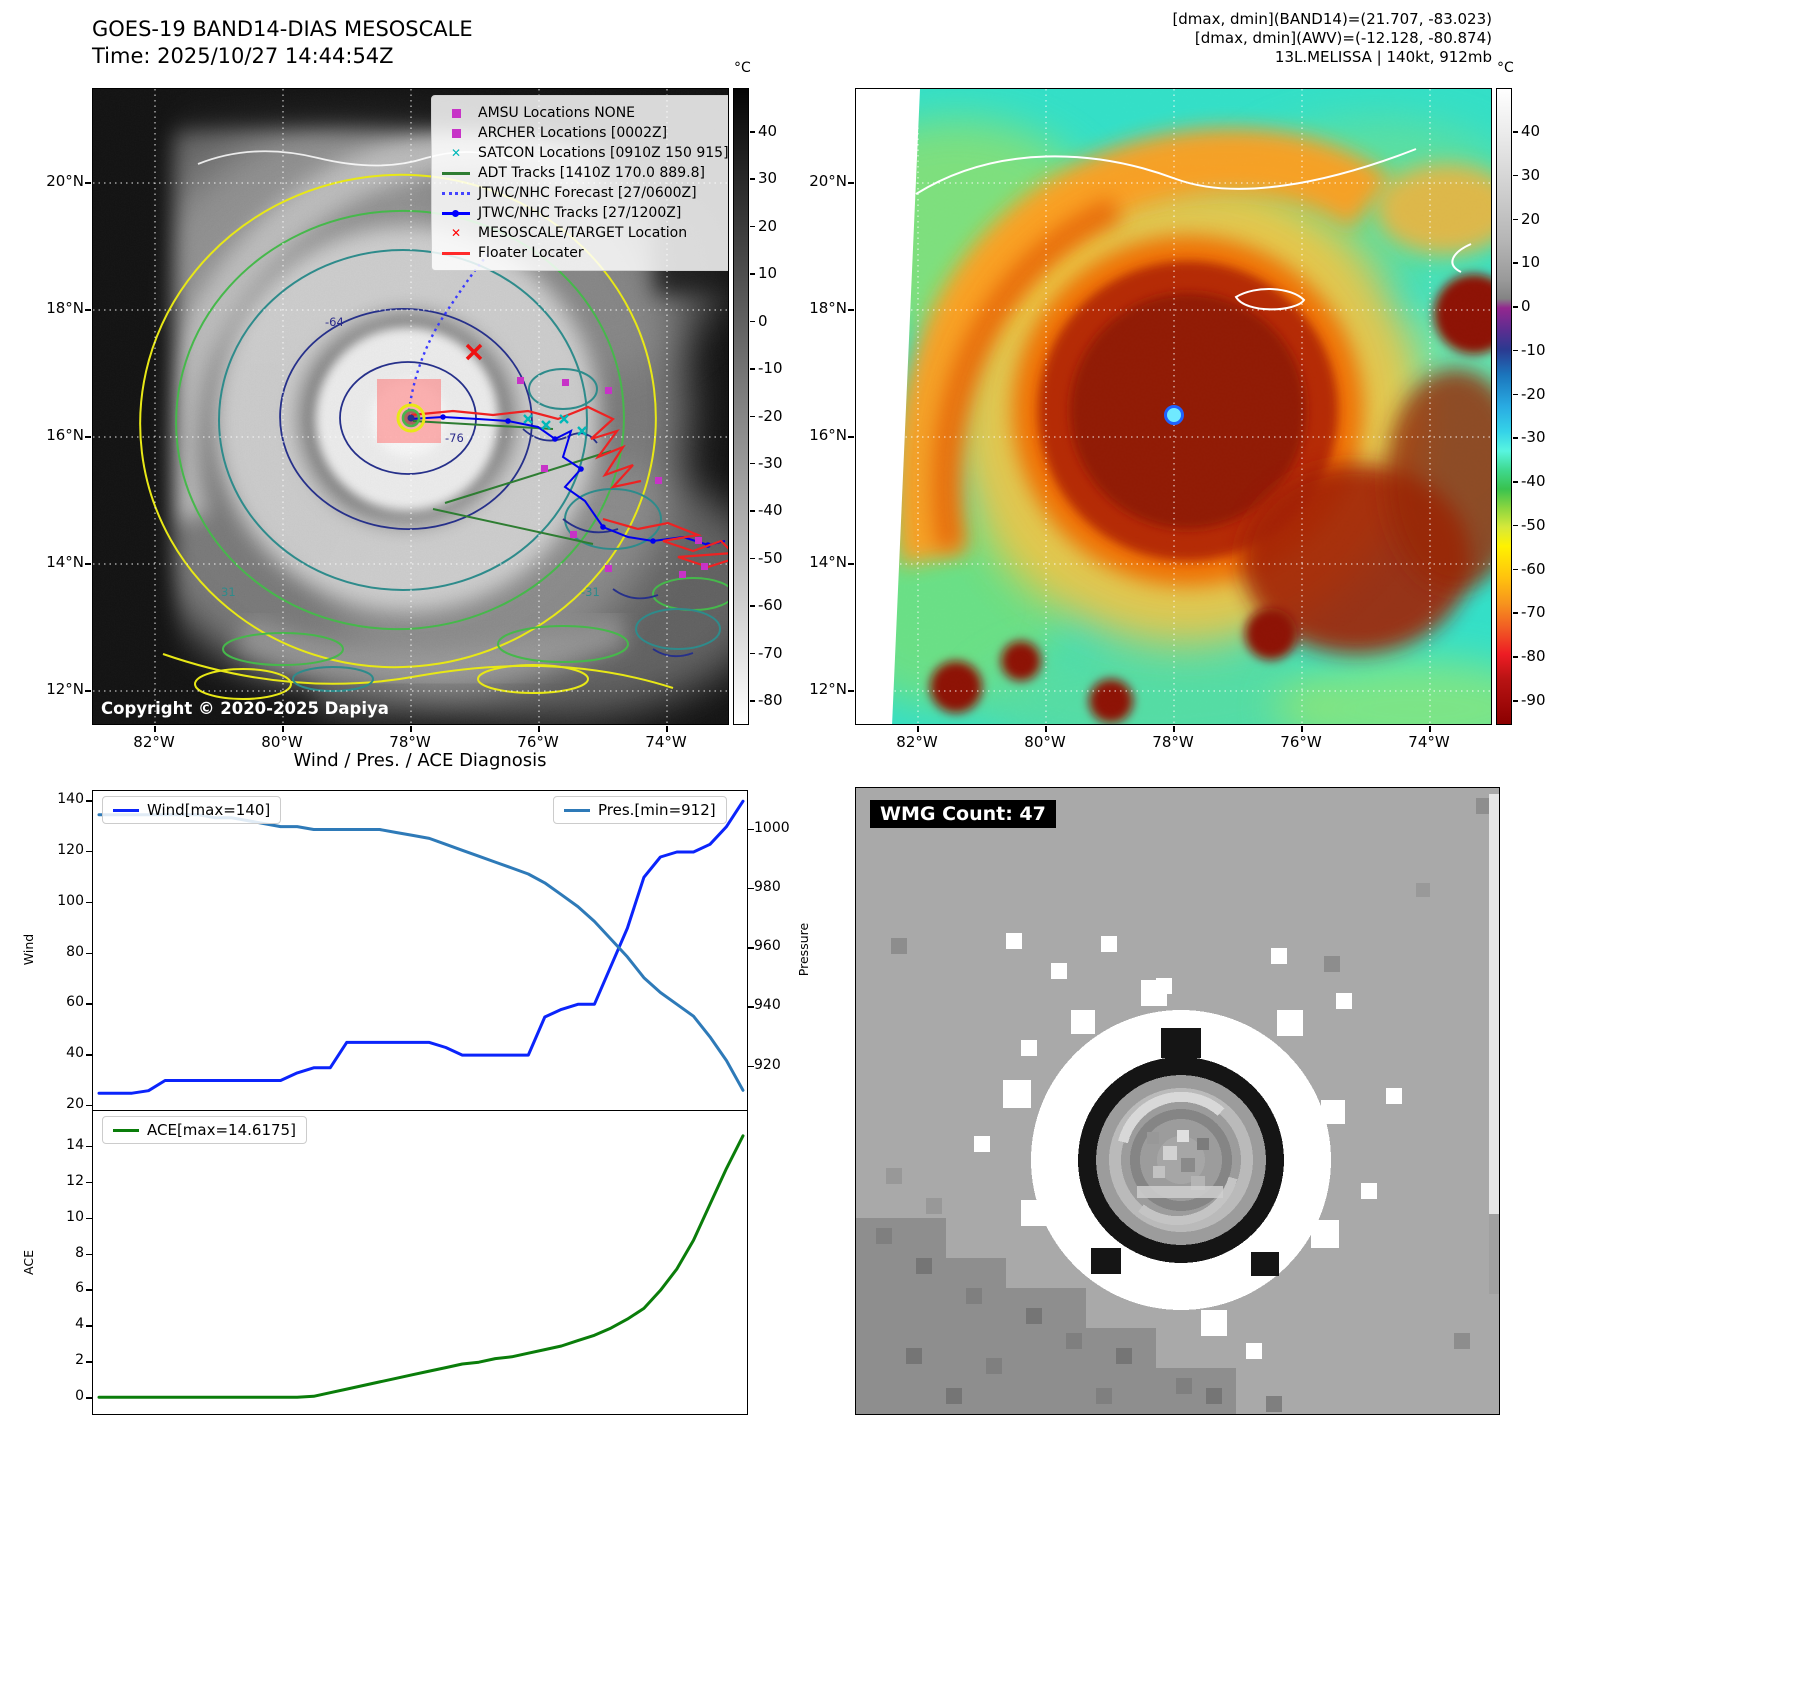  Describe the element at coordinates (742, 68) in the screenshot. I see `band14-colorbar-unit: °C` at that location.